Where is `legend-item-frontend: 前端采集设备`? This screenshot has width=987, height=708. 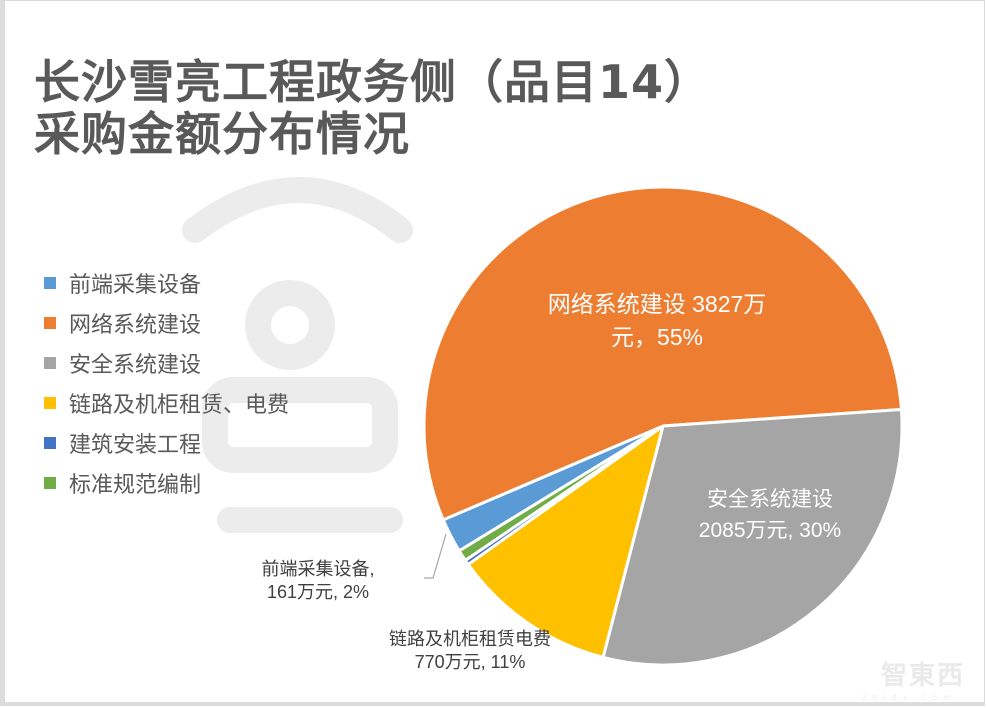
legend-item-frontend: 前端采集设备 is located at coordinates (166, 283).